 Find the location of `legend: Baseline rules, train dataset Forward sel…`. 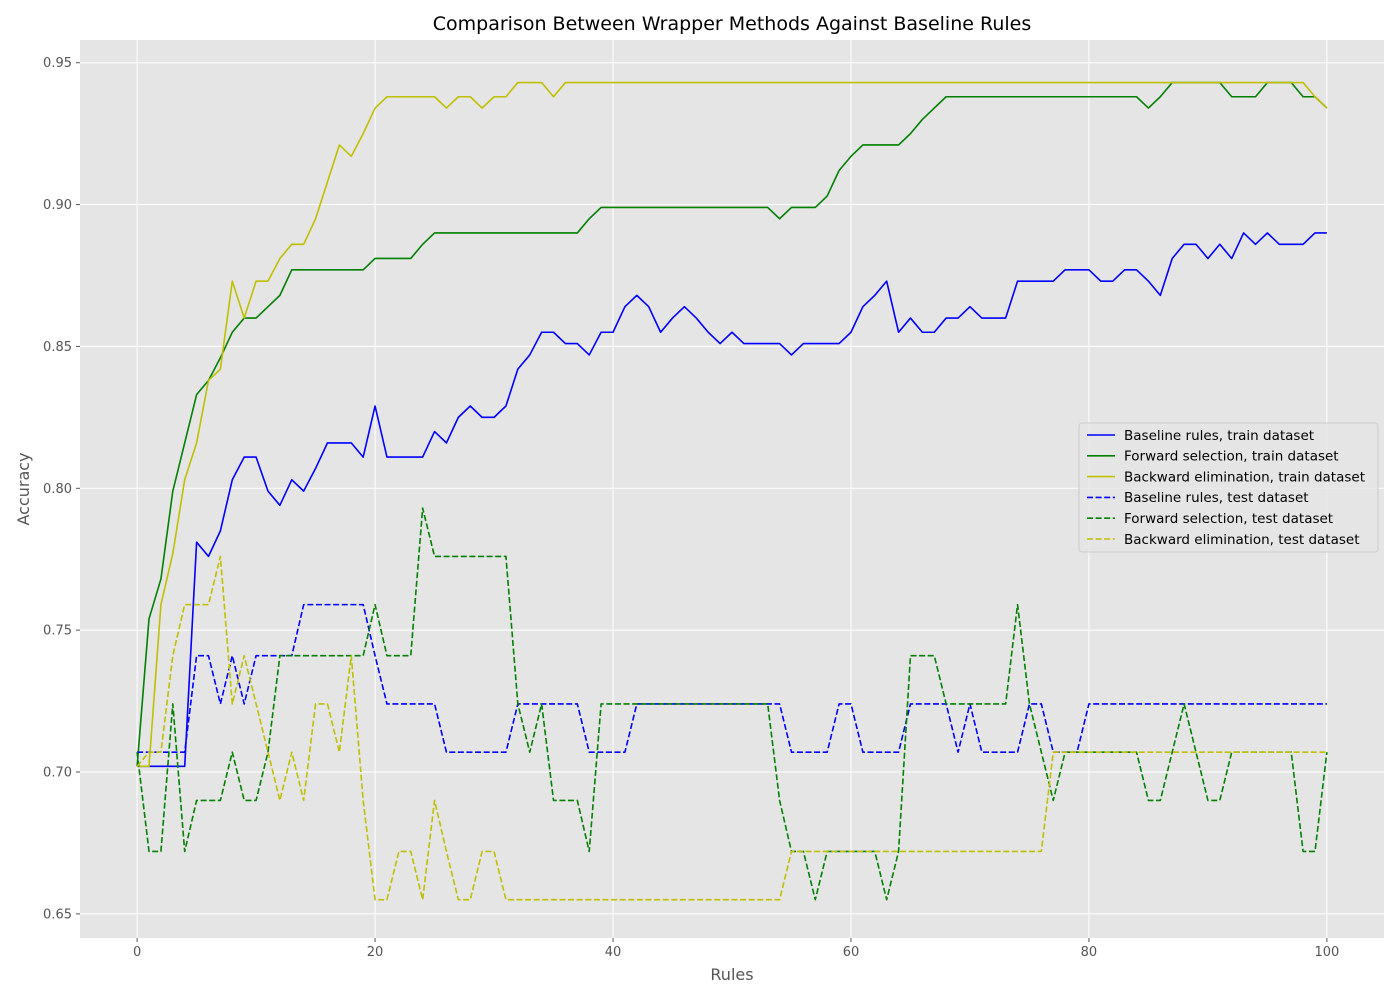

legend: Baseline rules, train dataset Forward sel… is located at coordinates (1228, 487).